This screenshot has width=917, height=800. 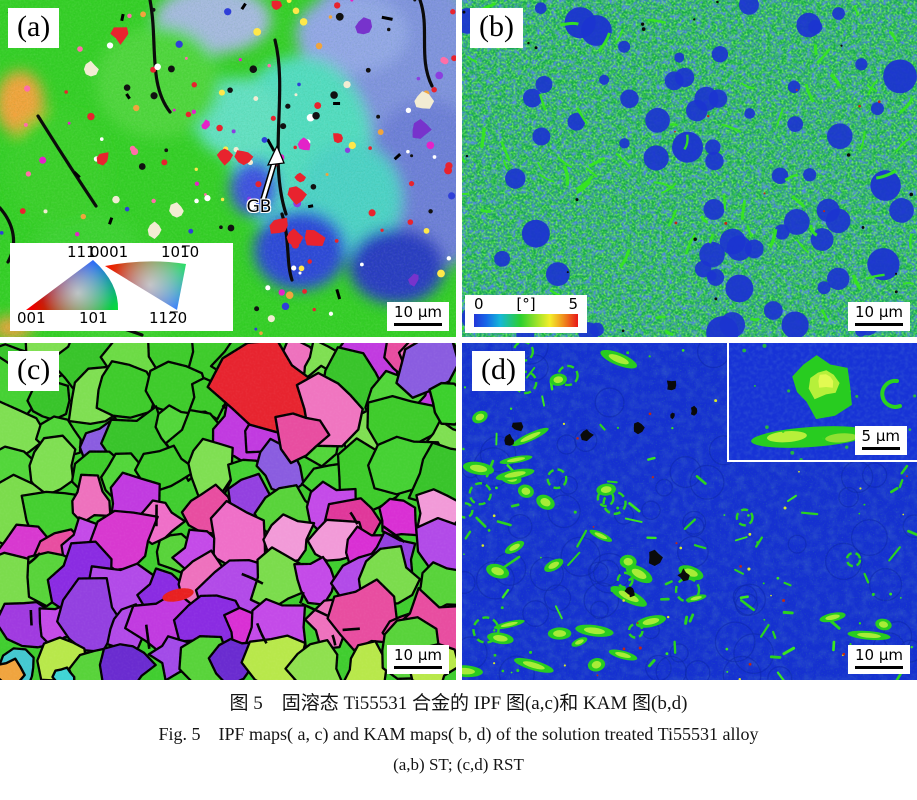 I want to click on panel-c-label: (c), so click(x=34, y=371).